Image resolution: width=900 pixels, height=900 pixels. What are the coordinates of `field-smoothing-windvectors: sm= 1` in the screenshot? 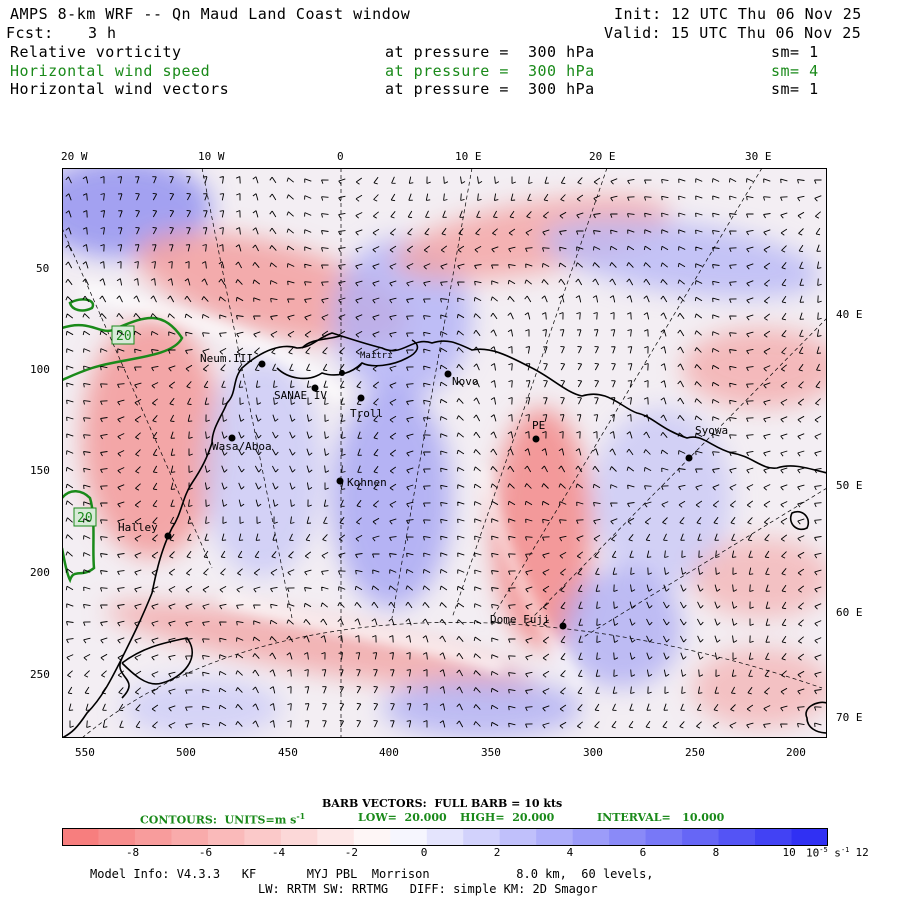 It's located at (795, 89).